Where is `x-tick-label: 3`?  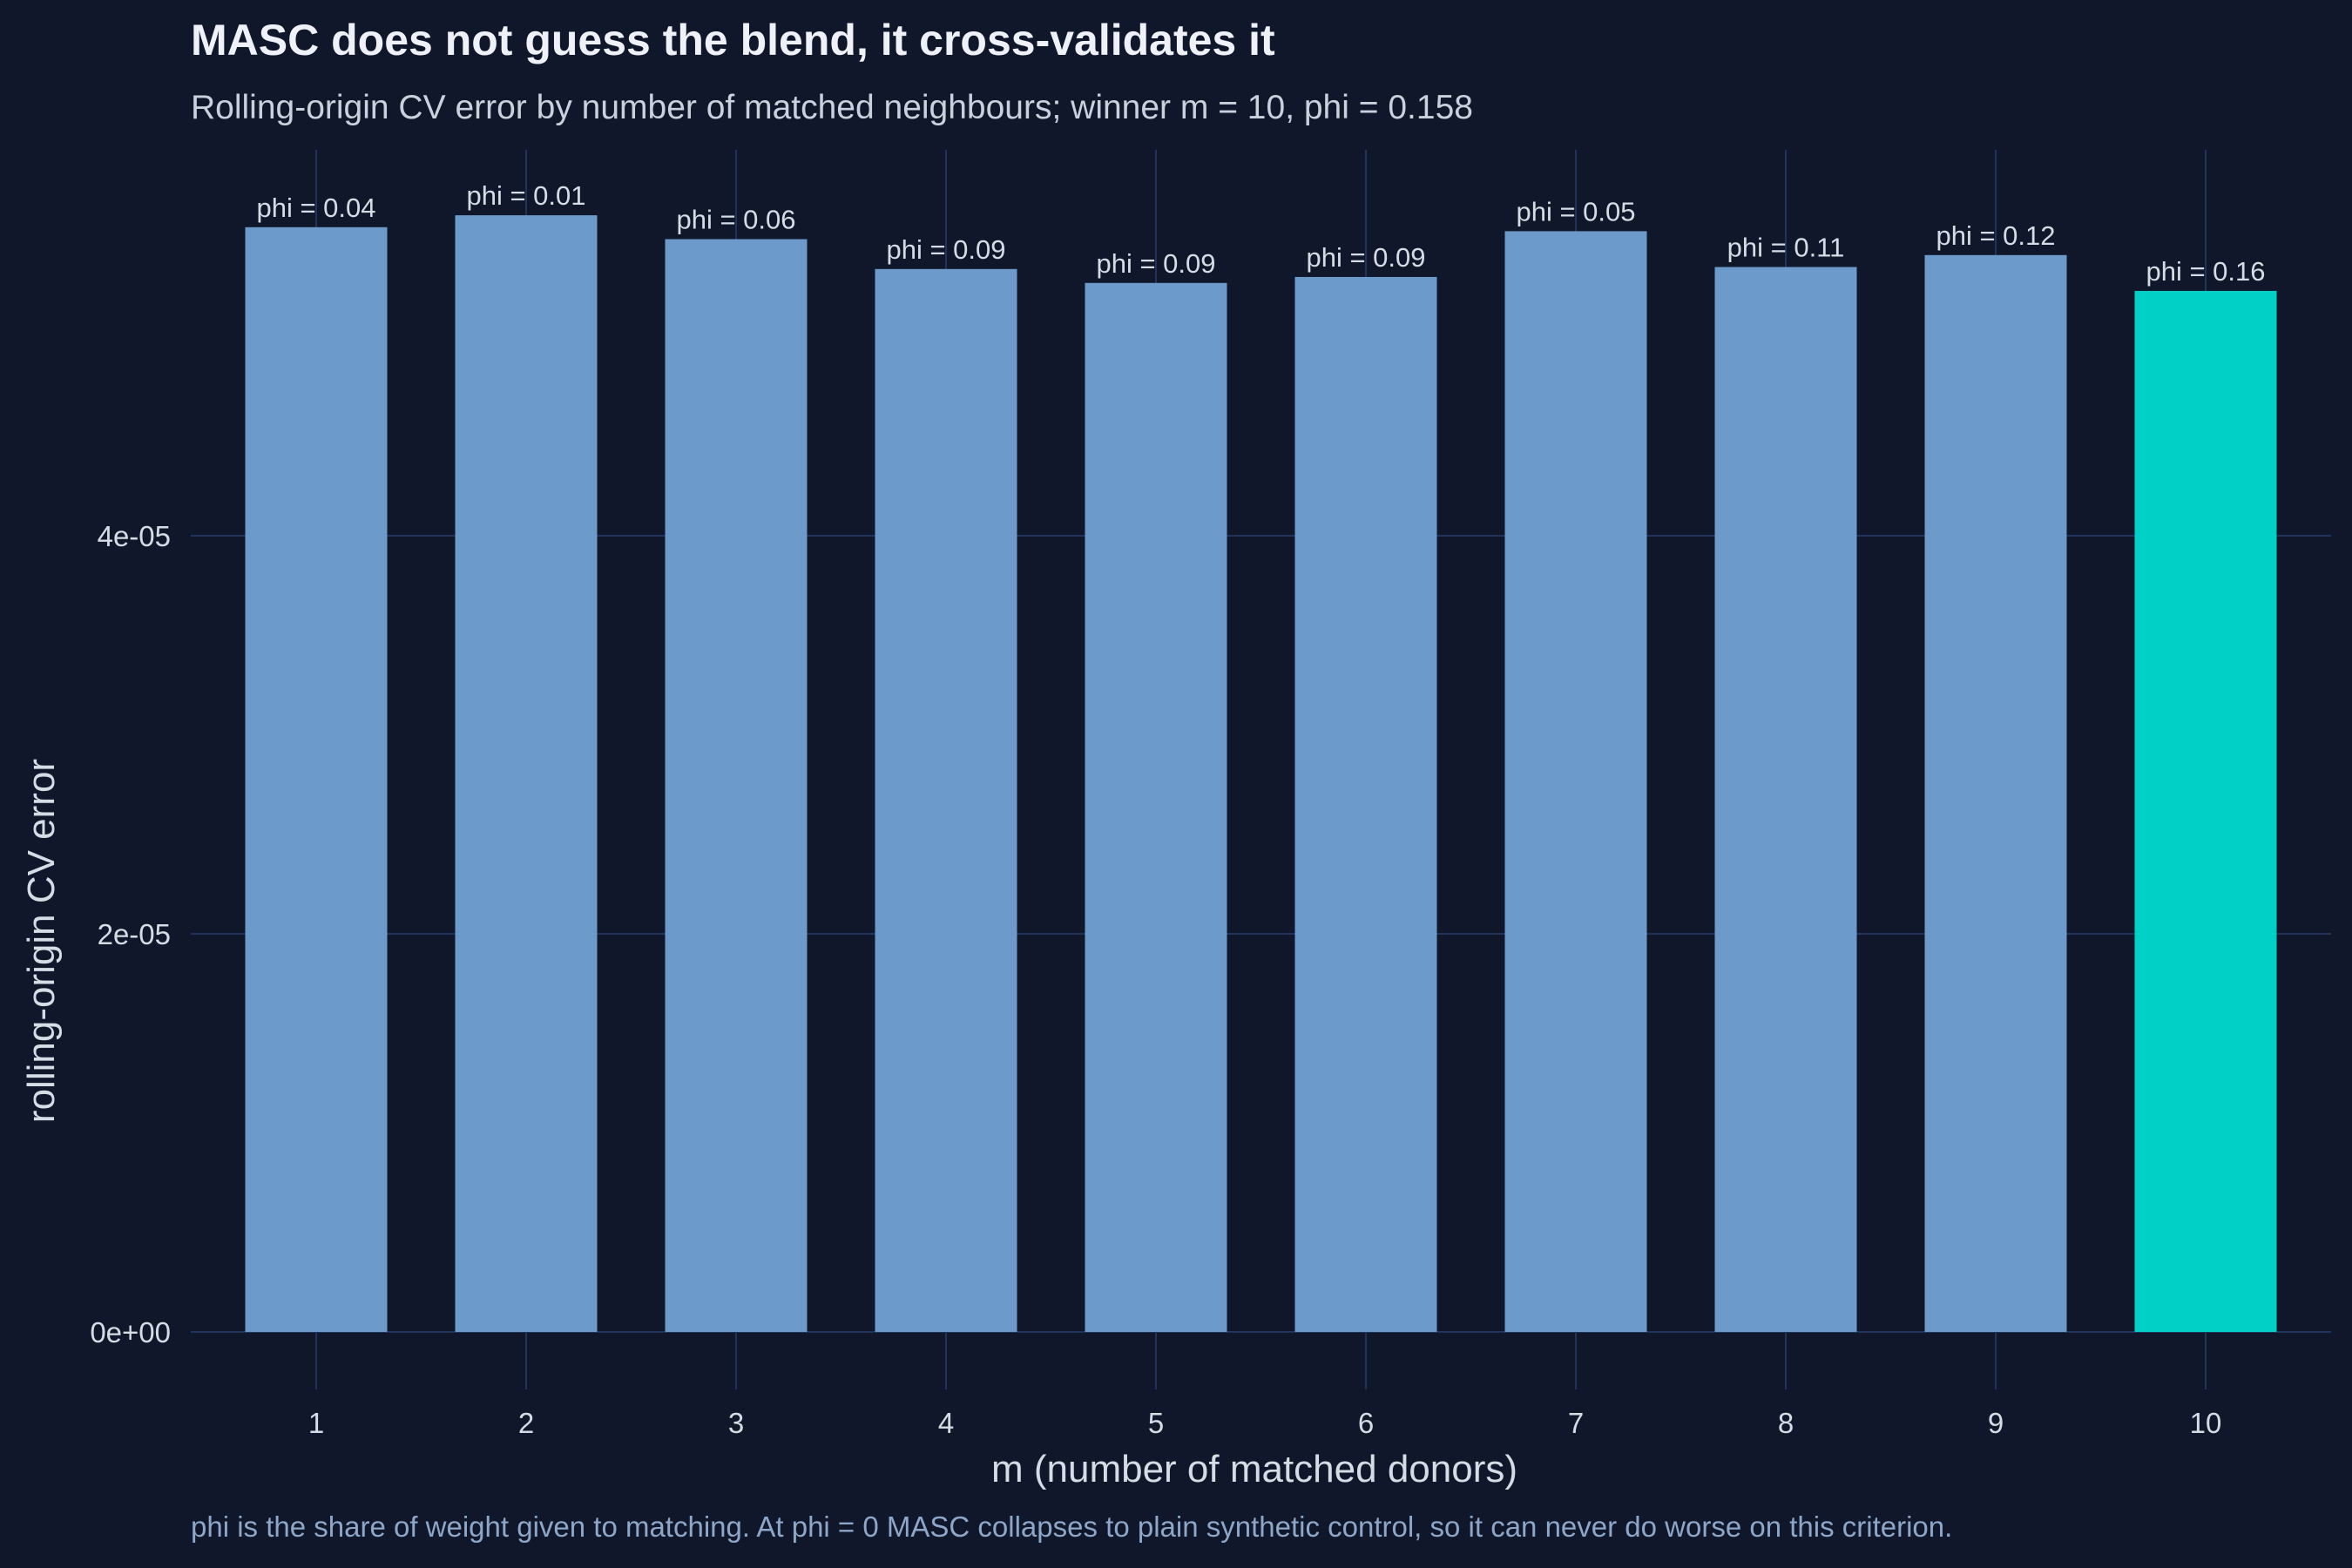 x-tick-label: 3 is located at coordinates (736, 1423).